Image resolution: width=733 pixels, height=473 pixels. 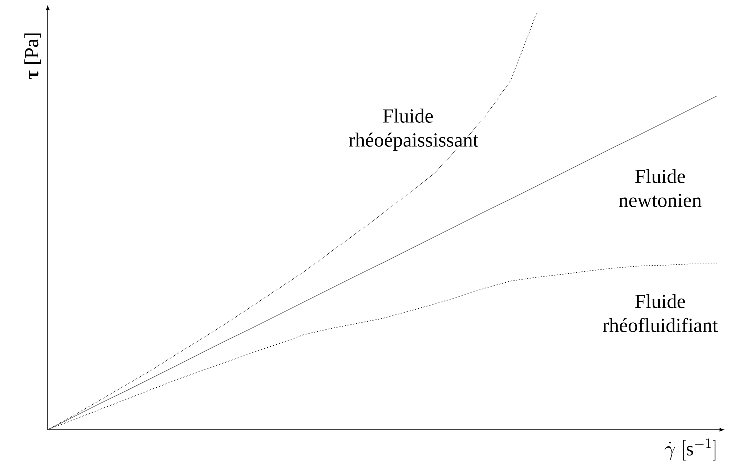 What do you see at coordinates (660, 188) in the screenshot?
I see `series-label: Fluide newtonien` at bounding box center [660, 188].